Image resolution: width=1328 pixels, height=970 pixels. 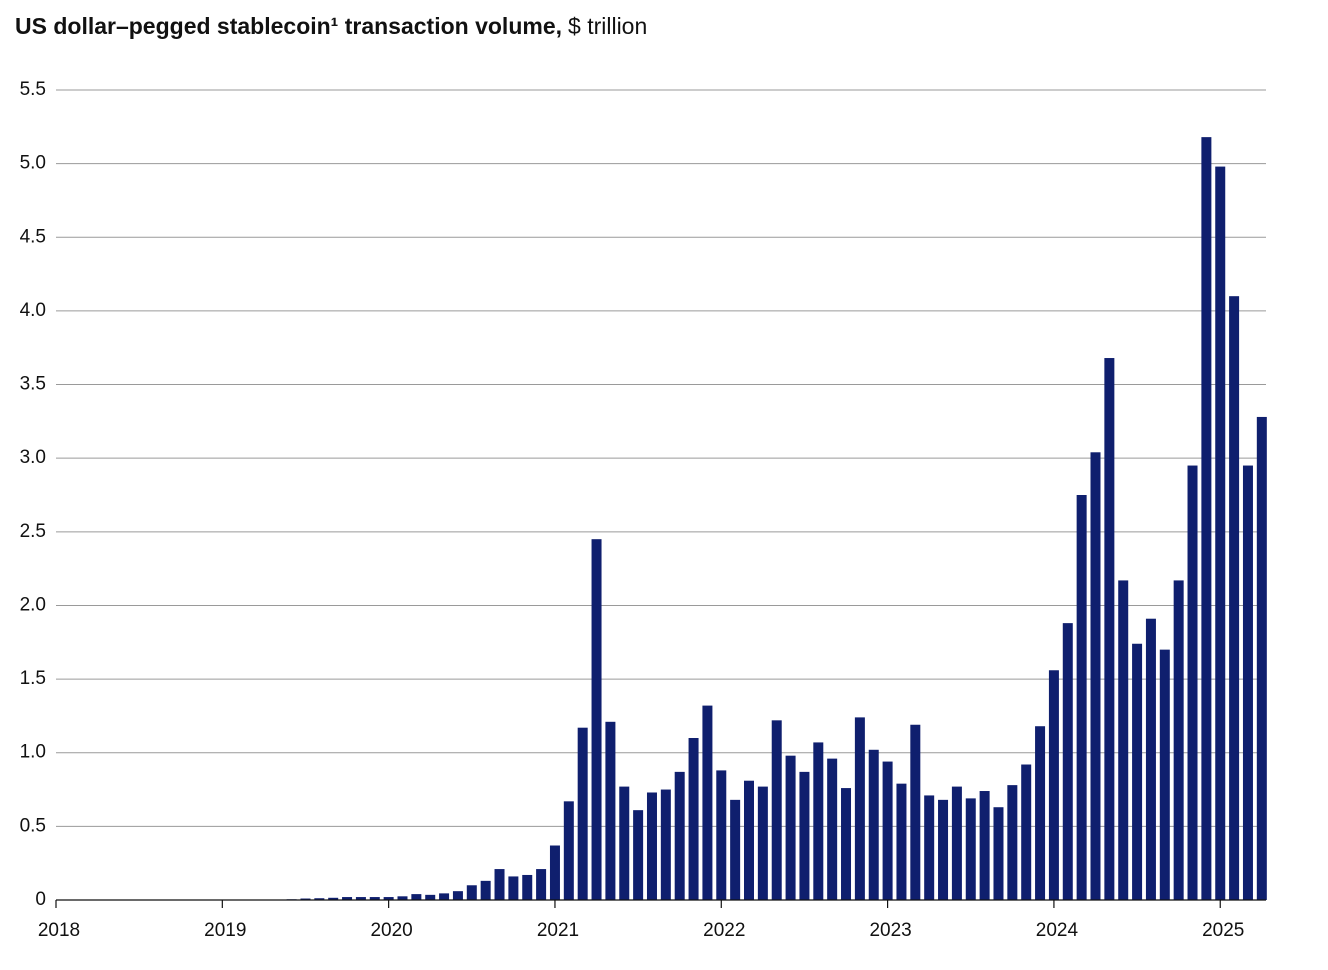 What do you see at coordinates (33, 604) in the screenshot?
I see `y-tick-label: 2.0` at bounding box center [33, 604].